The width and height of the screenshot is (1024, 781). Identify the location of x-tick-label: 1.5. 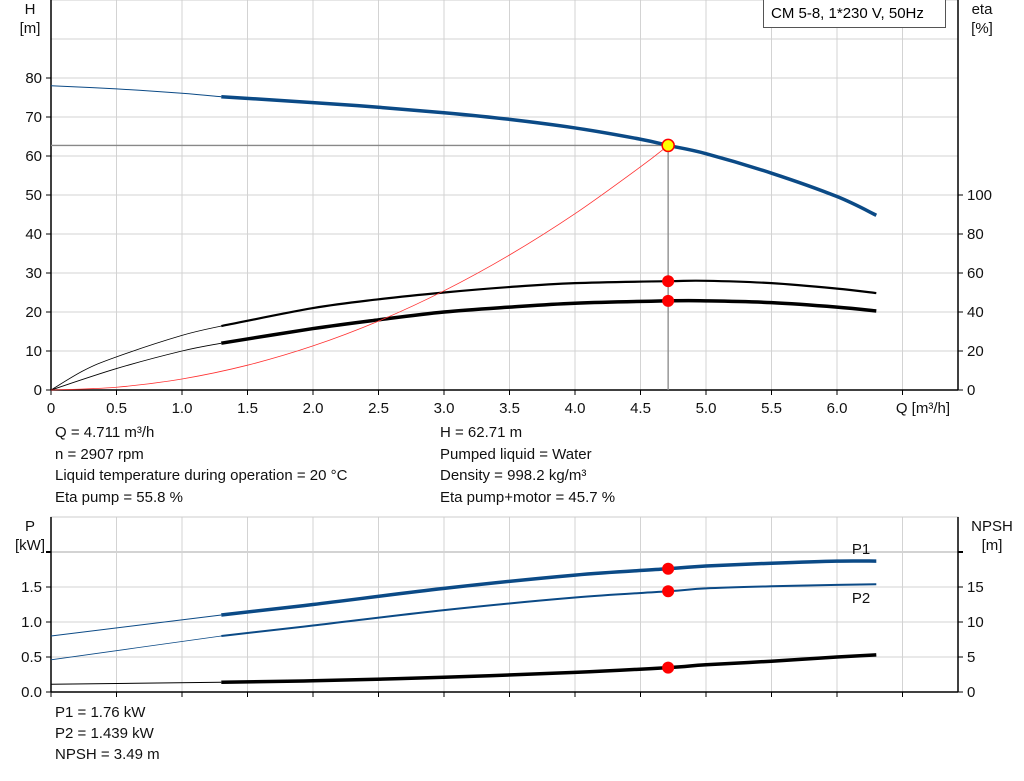
(247, 408).